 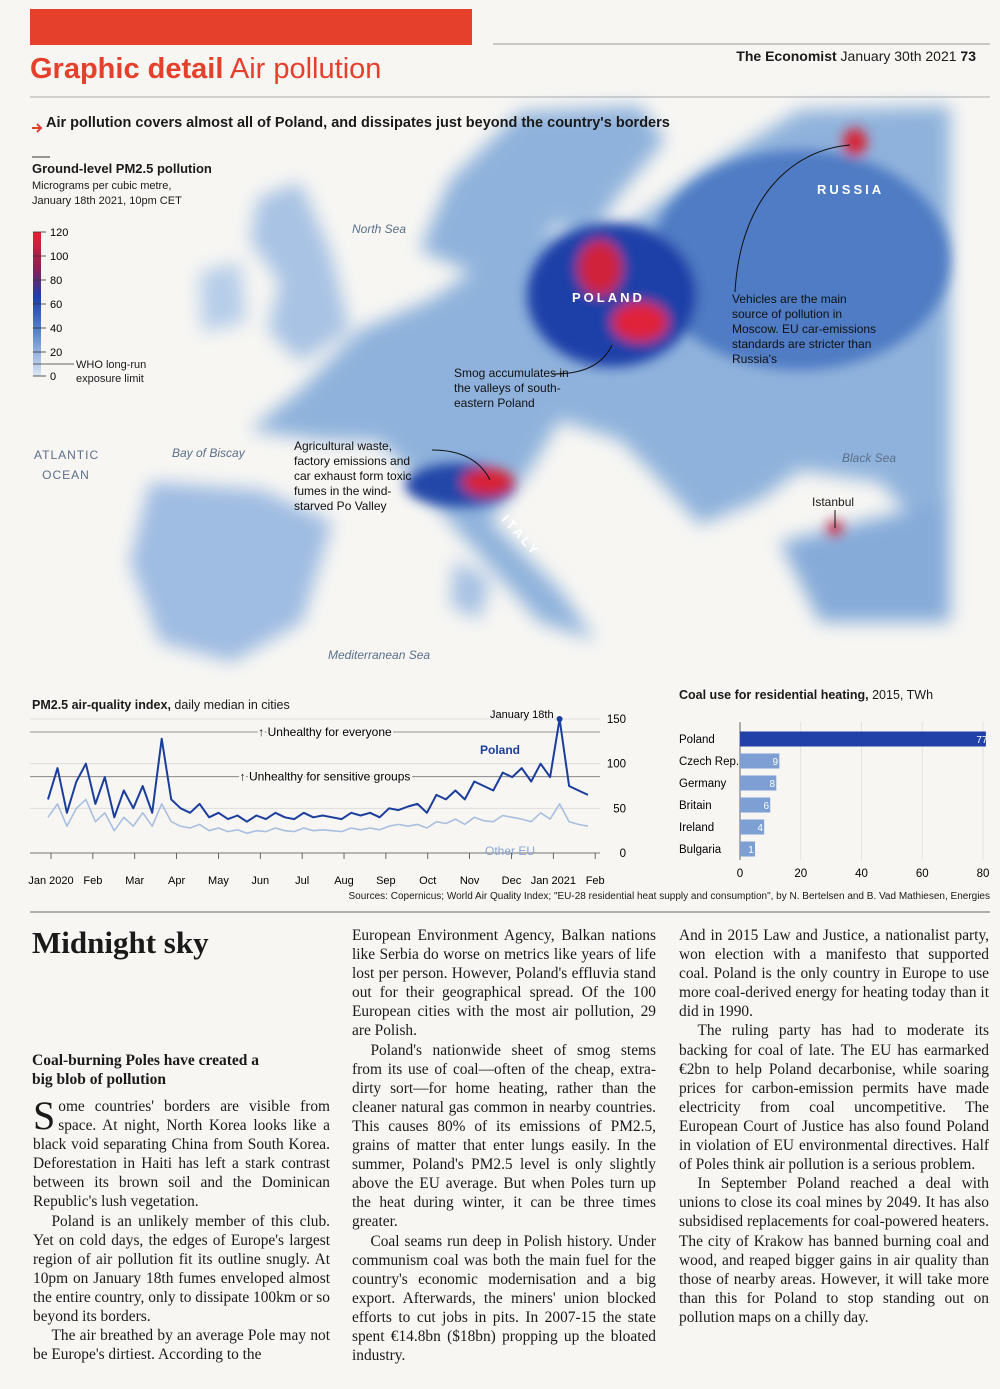 I want to click on place-label: Bay of Biscay, so click(x=208, y=453).